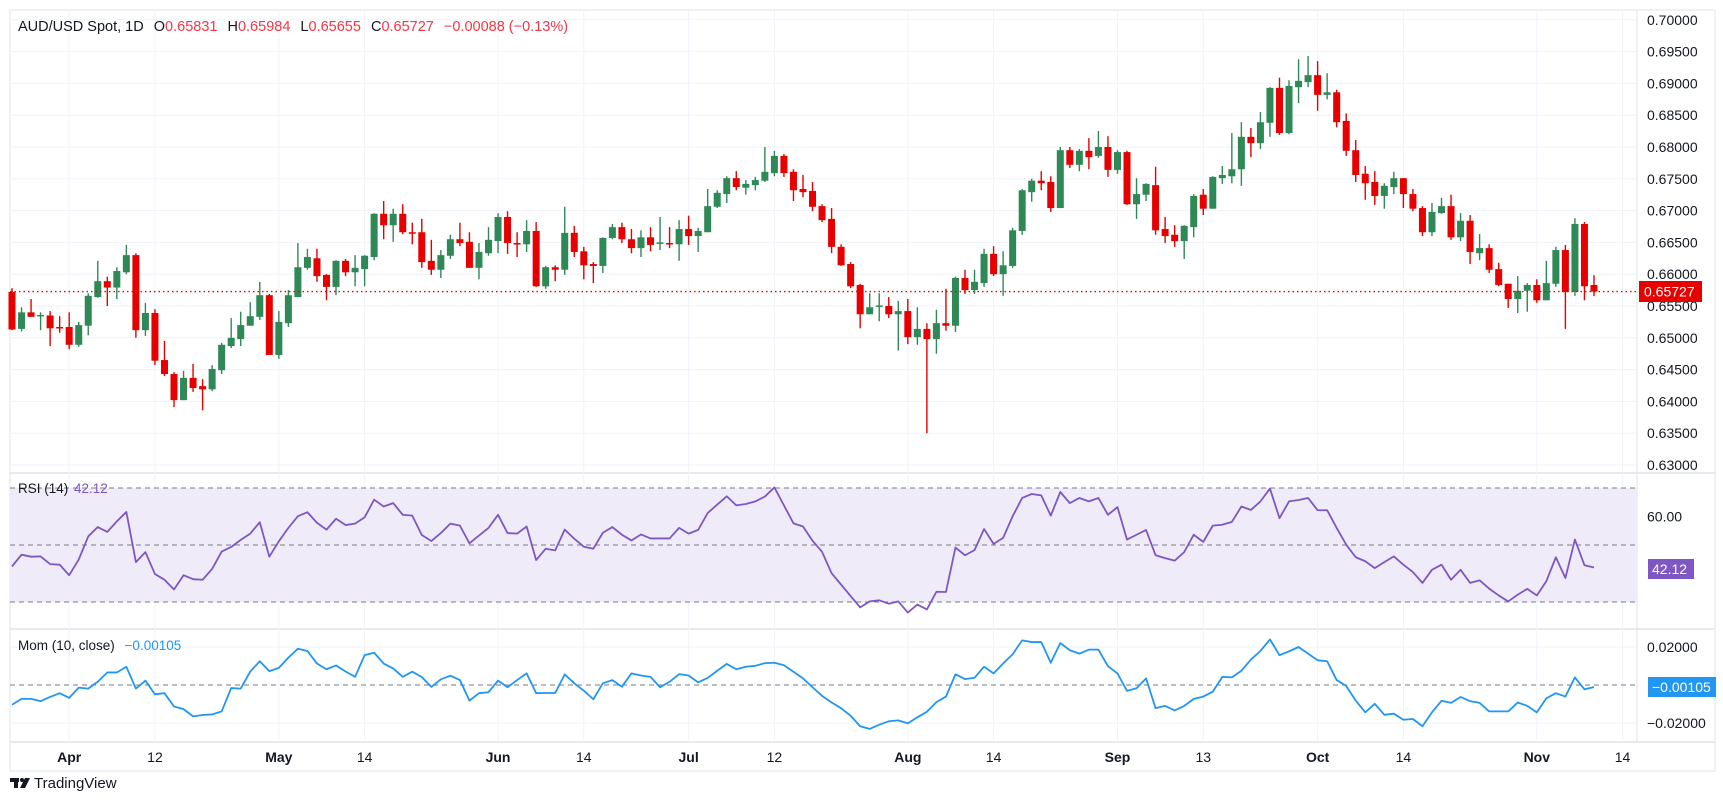  What do you see at coordinates (335, 27) in the screenshot?
I see `low-value: 0.65655` at bounding box center [335, 27].